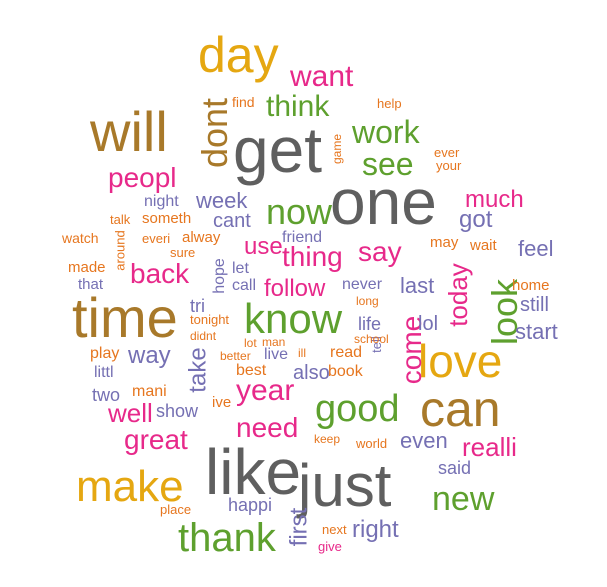  Describe the element at coordinates (375, 529) in the screenshot. I see `word-right: right` at that location.